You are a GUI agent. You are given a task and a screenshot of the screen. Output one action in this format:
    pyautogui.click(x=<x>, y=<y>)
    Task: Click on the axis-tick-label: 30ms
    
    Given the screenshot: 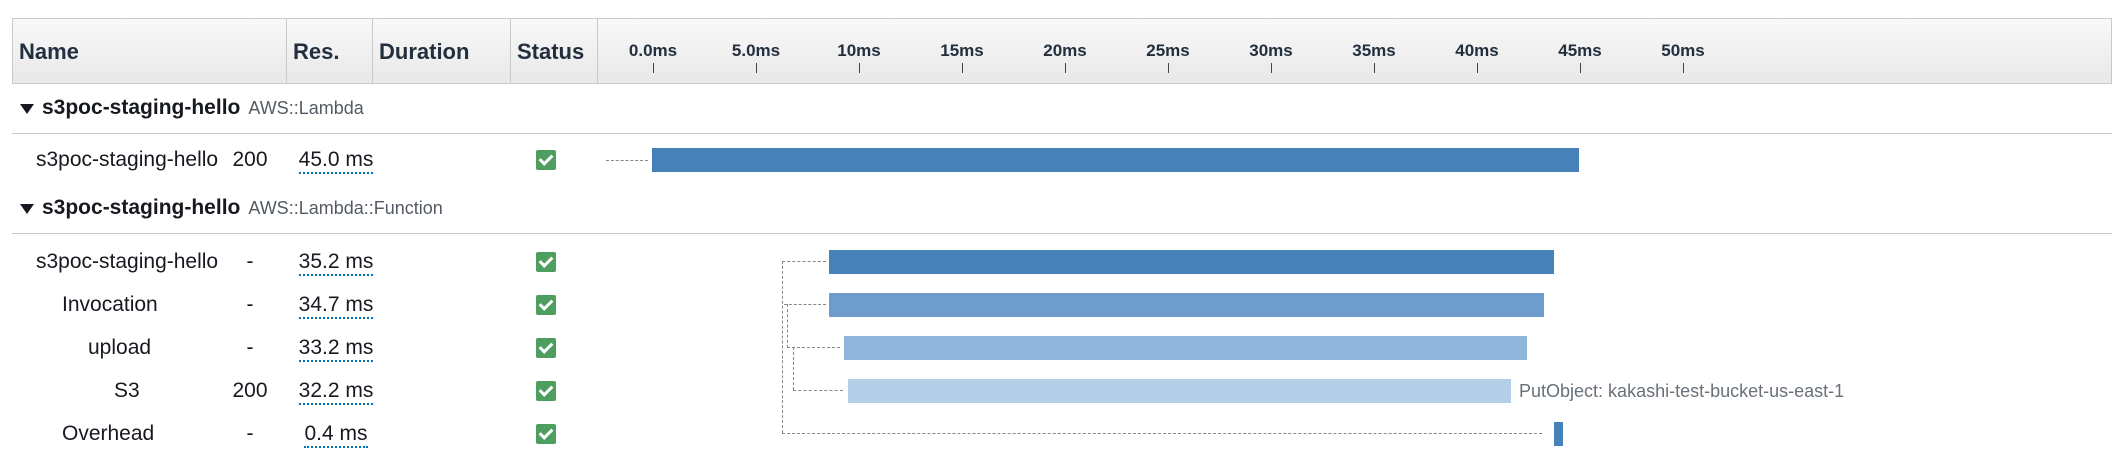 What is the action you would take?
    pyautogui.click(x=1271, y=50)
    